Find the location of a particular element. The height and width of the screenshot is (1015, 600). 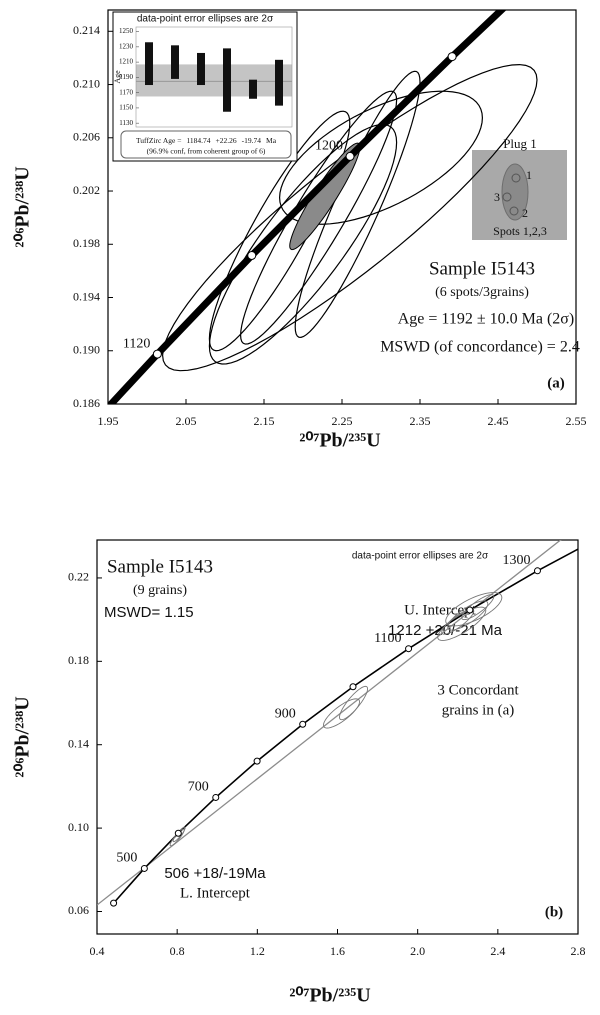

annotation: 506 +18/-19Ma is located at coordinates (215, 873).